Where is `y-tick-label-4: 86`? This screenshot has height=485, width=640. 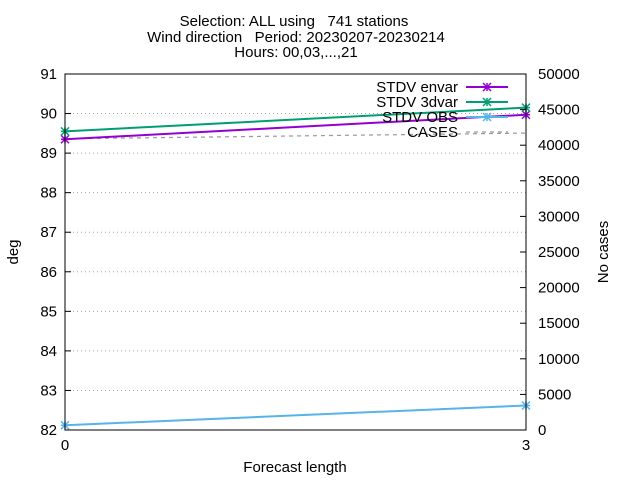 y-tick-label-4: 86 is located at coordinates (48, 272).